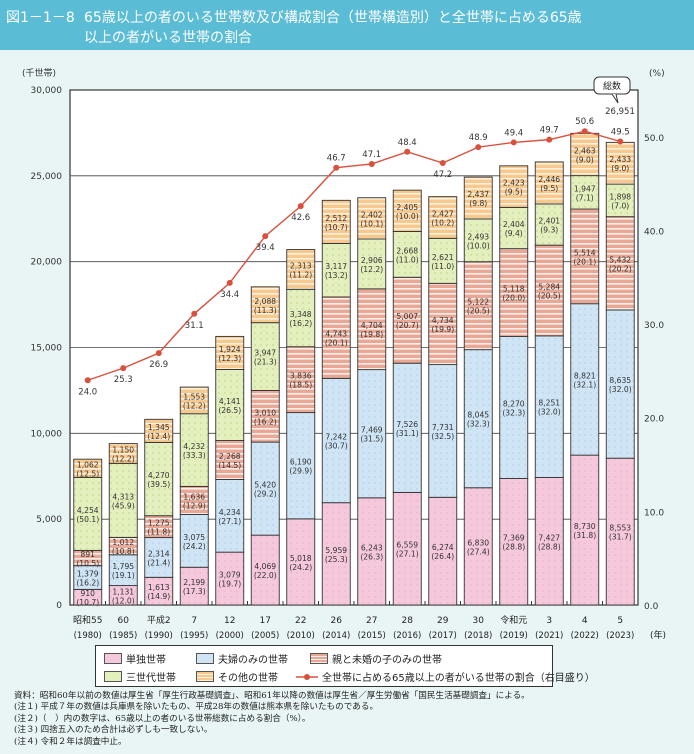 The image size is (694, 754). I want to click on bar-share-label: (26.3), so click(371, 556).